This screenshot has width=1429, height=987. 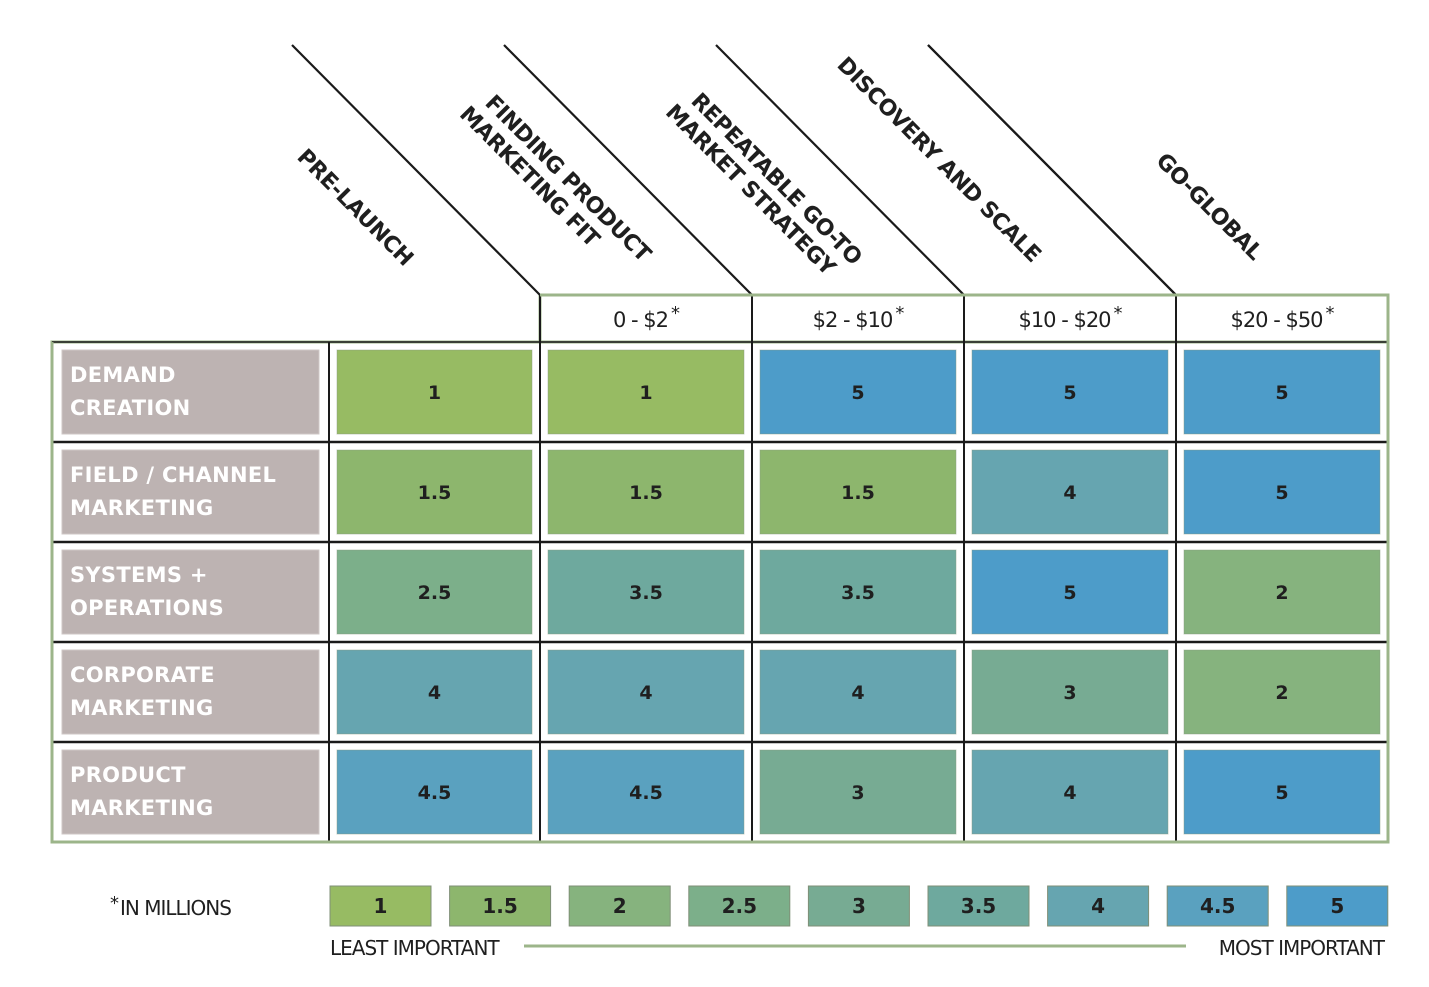 What do you see at coordinates (123, 375) in the screenshot?
I see `row-label-text: DEMAND` at bounding box center [123, 375].